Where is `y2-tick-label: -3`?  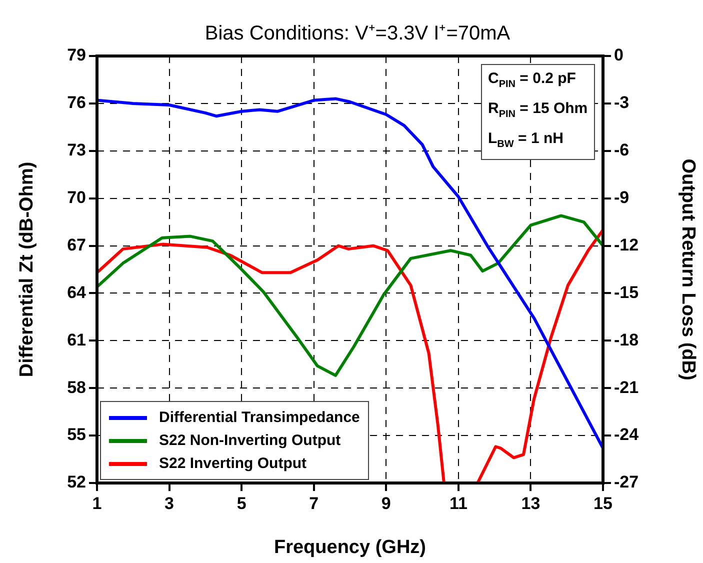
y2-tick-label: -3 is located at coordinates (622, 102).